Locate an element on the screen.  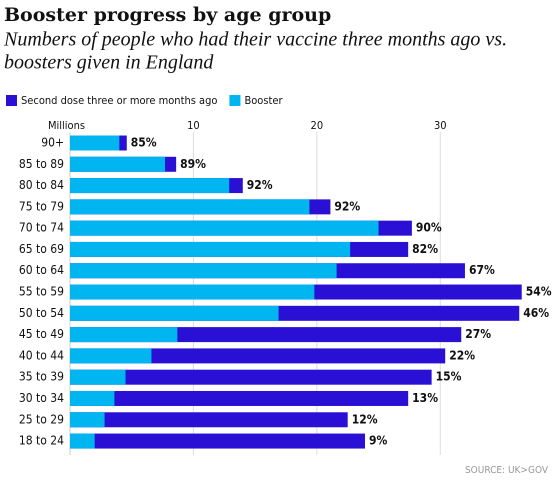
annotation: 82% is located at coordinates (425, 249).